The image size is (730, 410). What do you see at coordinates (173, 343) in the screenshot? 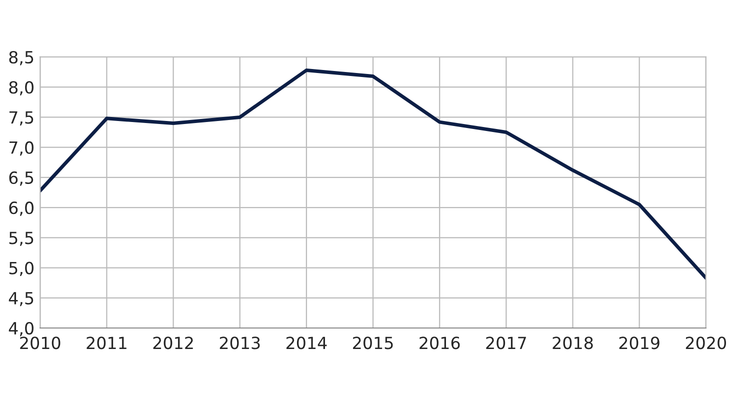
I see `x-tick-label: 2012` at bounding box center [173, 343].